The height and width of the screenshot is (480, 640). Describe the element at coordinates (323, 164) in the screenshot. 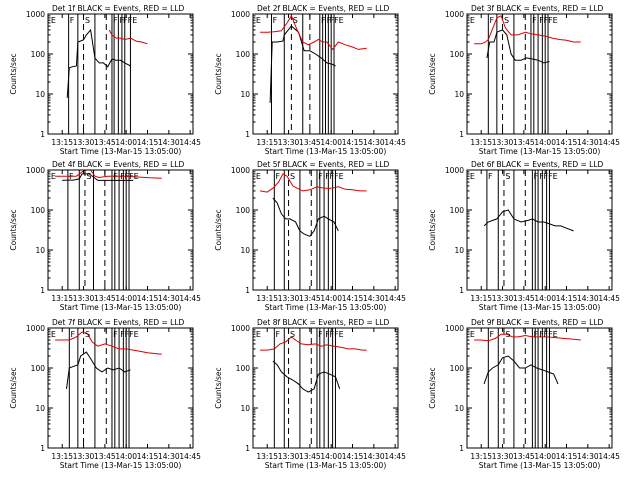

I see `panel-title: Det 5f BLACK = Events, RED = LLD` at that location.